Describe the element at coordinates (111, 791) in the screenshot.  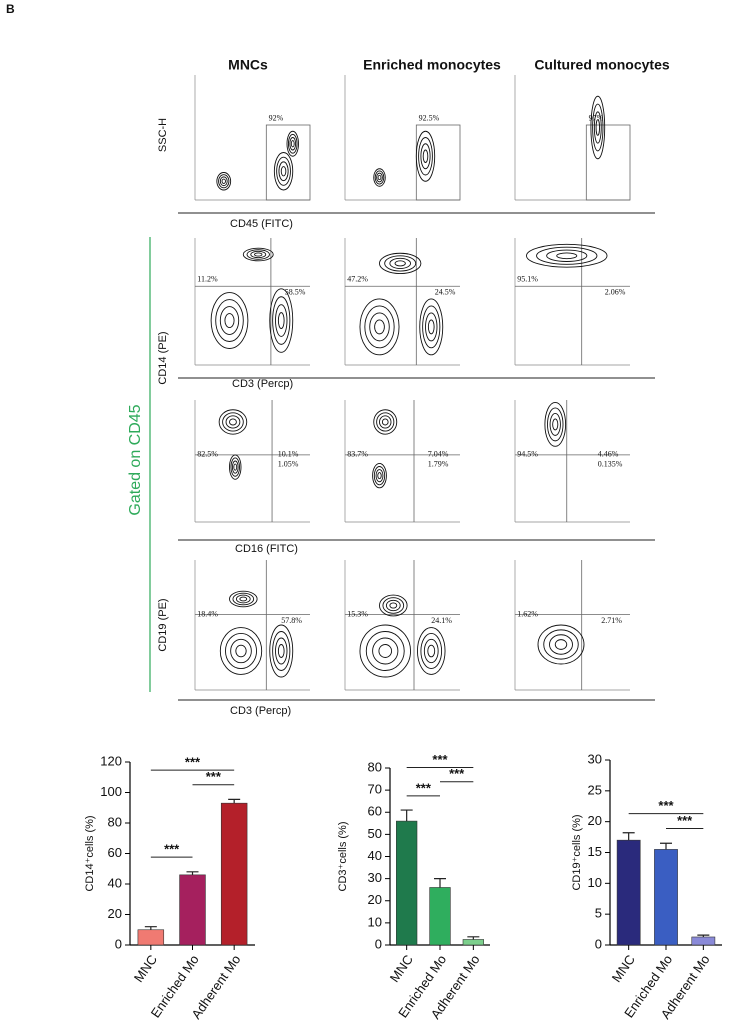
I see `y-tick-label: 100` at that location.